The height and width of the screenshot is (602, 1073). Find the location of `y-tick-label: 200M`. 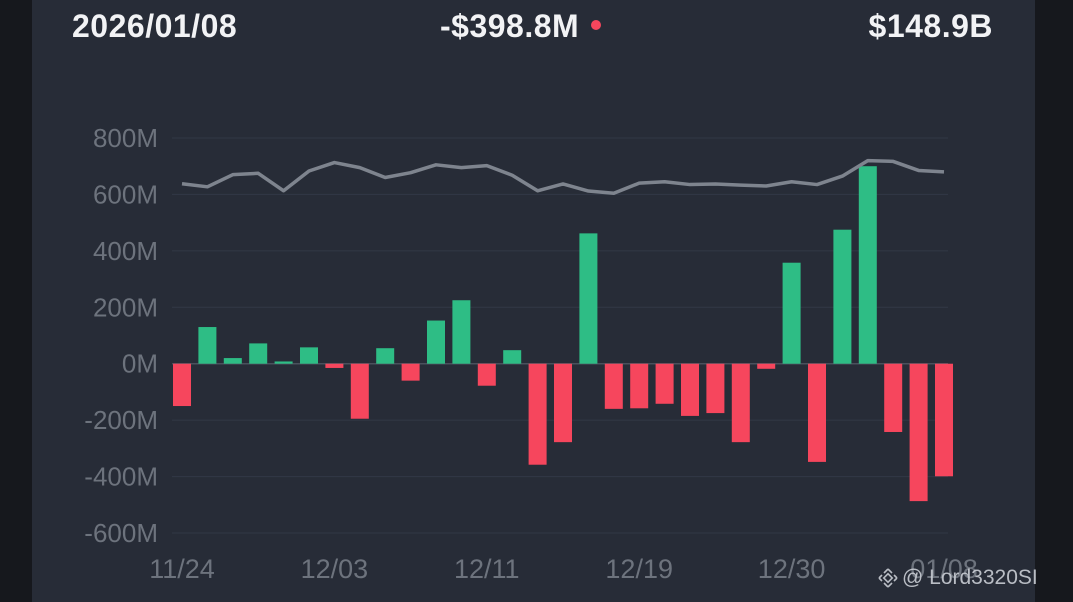

y-tick-label: 200M is located at coordinates (125, 307).